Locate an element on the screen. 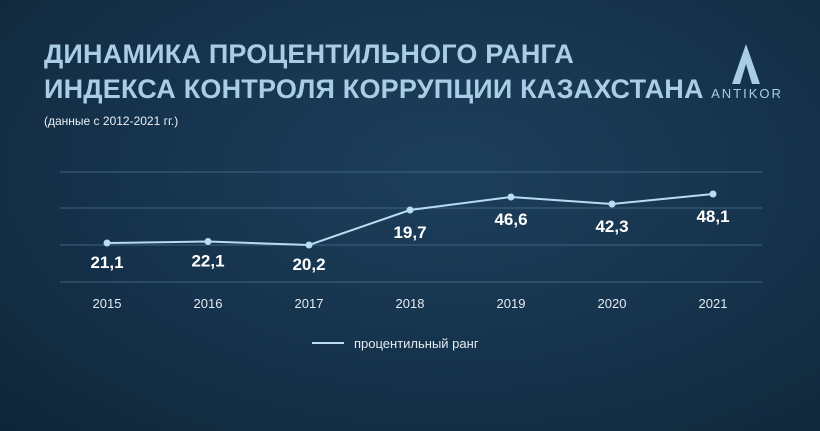 The width and height of the screenshot is (820, 431). chart-title-line-1: ДИНАМИКА ПРОЦЕНТИЛЬНОГО РАНГА is located at coordinates (309, 54).